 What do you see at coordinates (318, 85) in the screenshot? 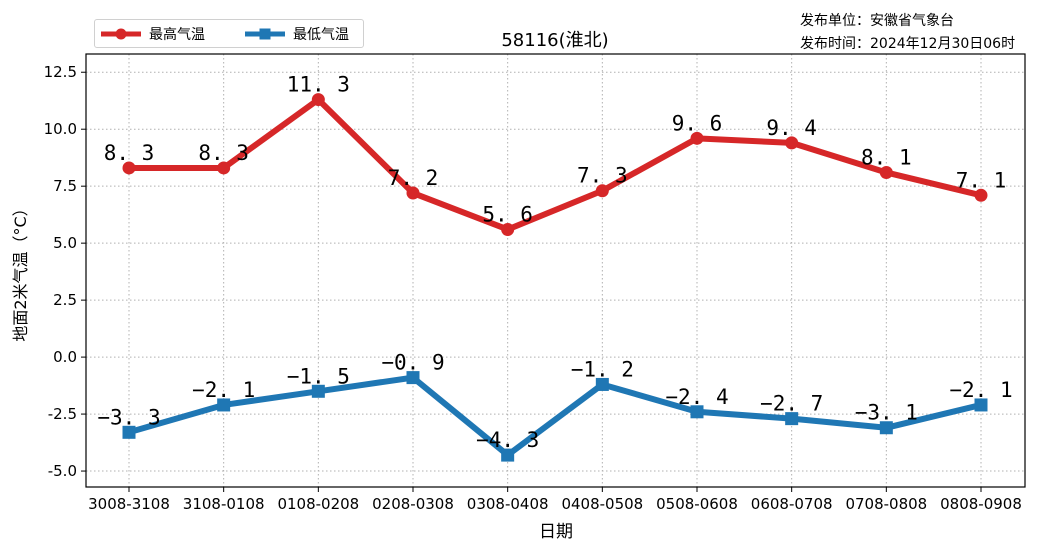
I see `data-value-label: 11. 3` at bounding box center [318, 85].